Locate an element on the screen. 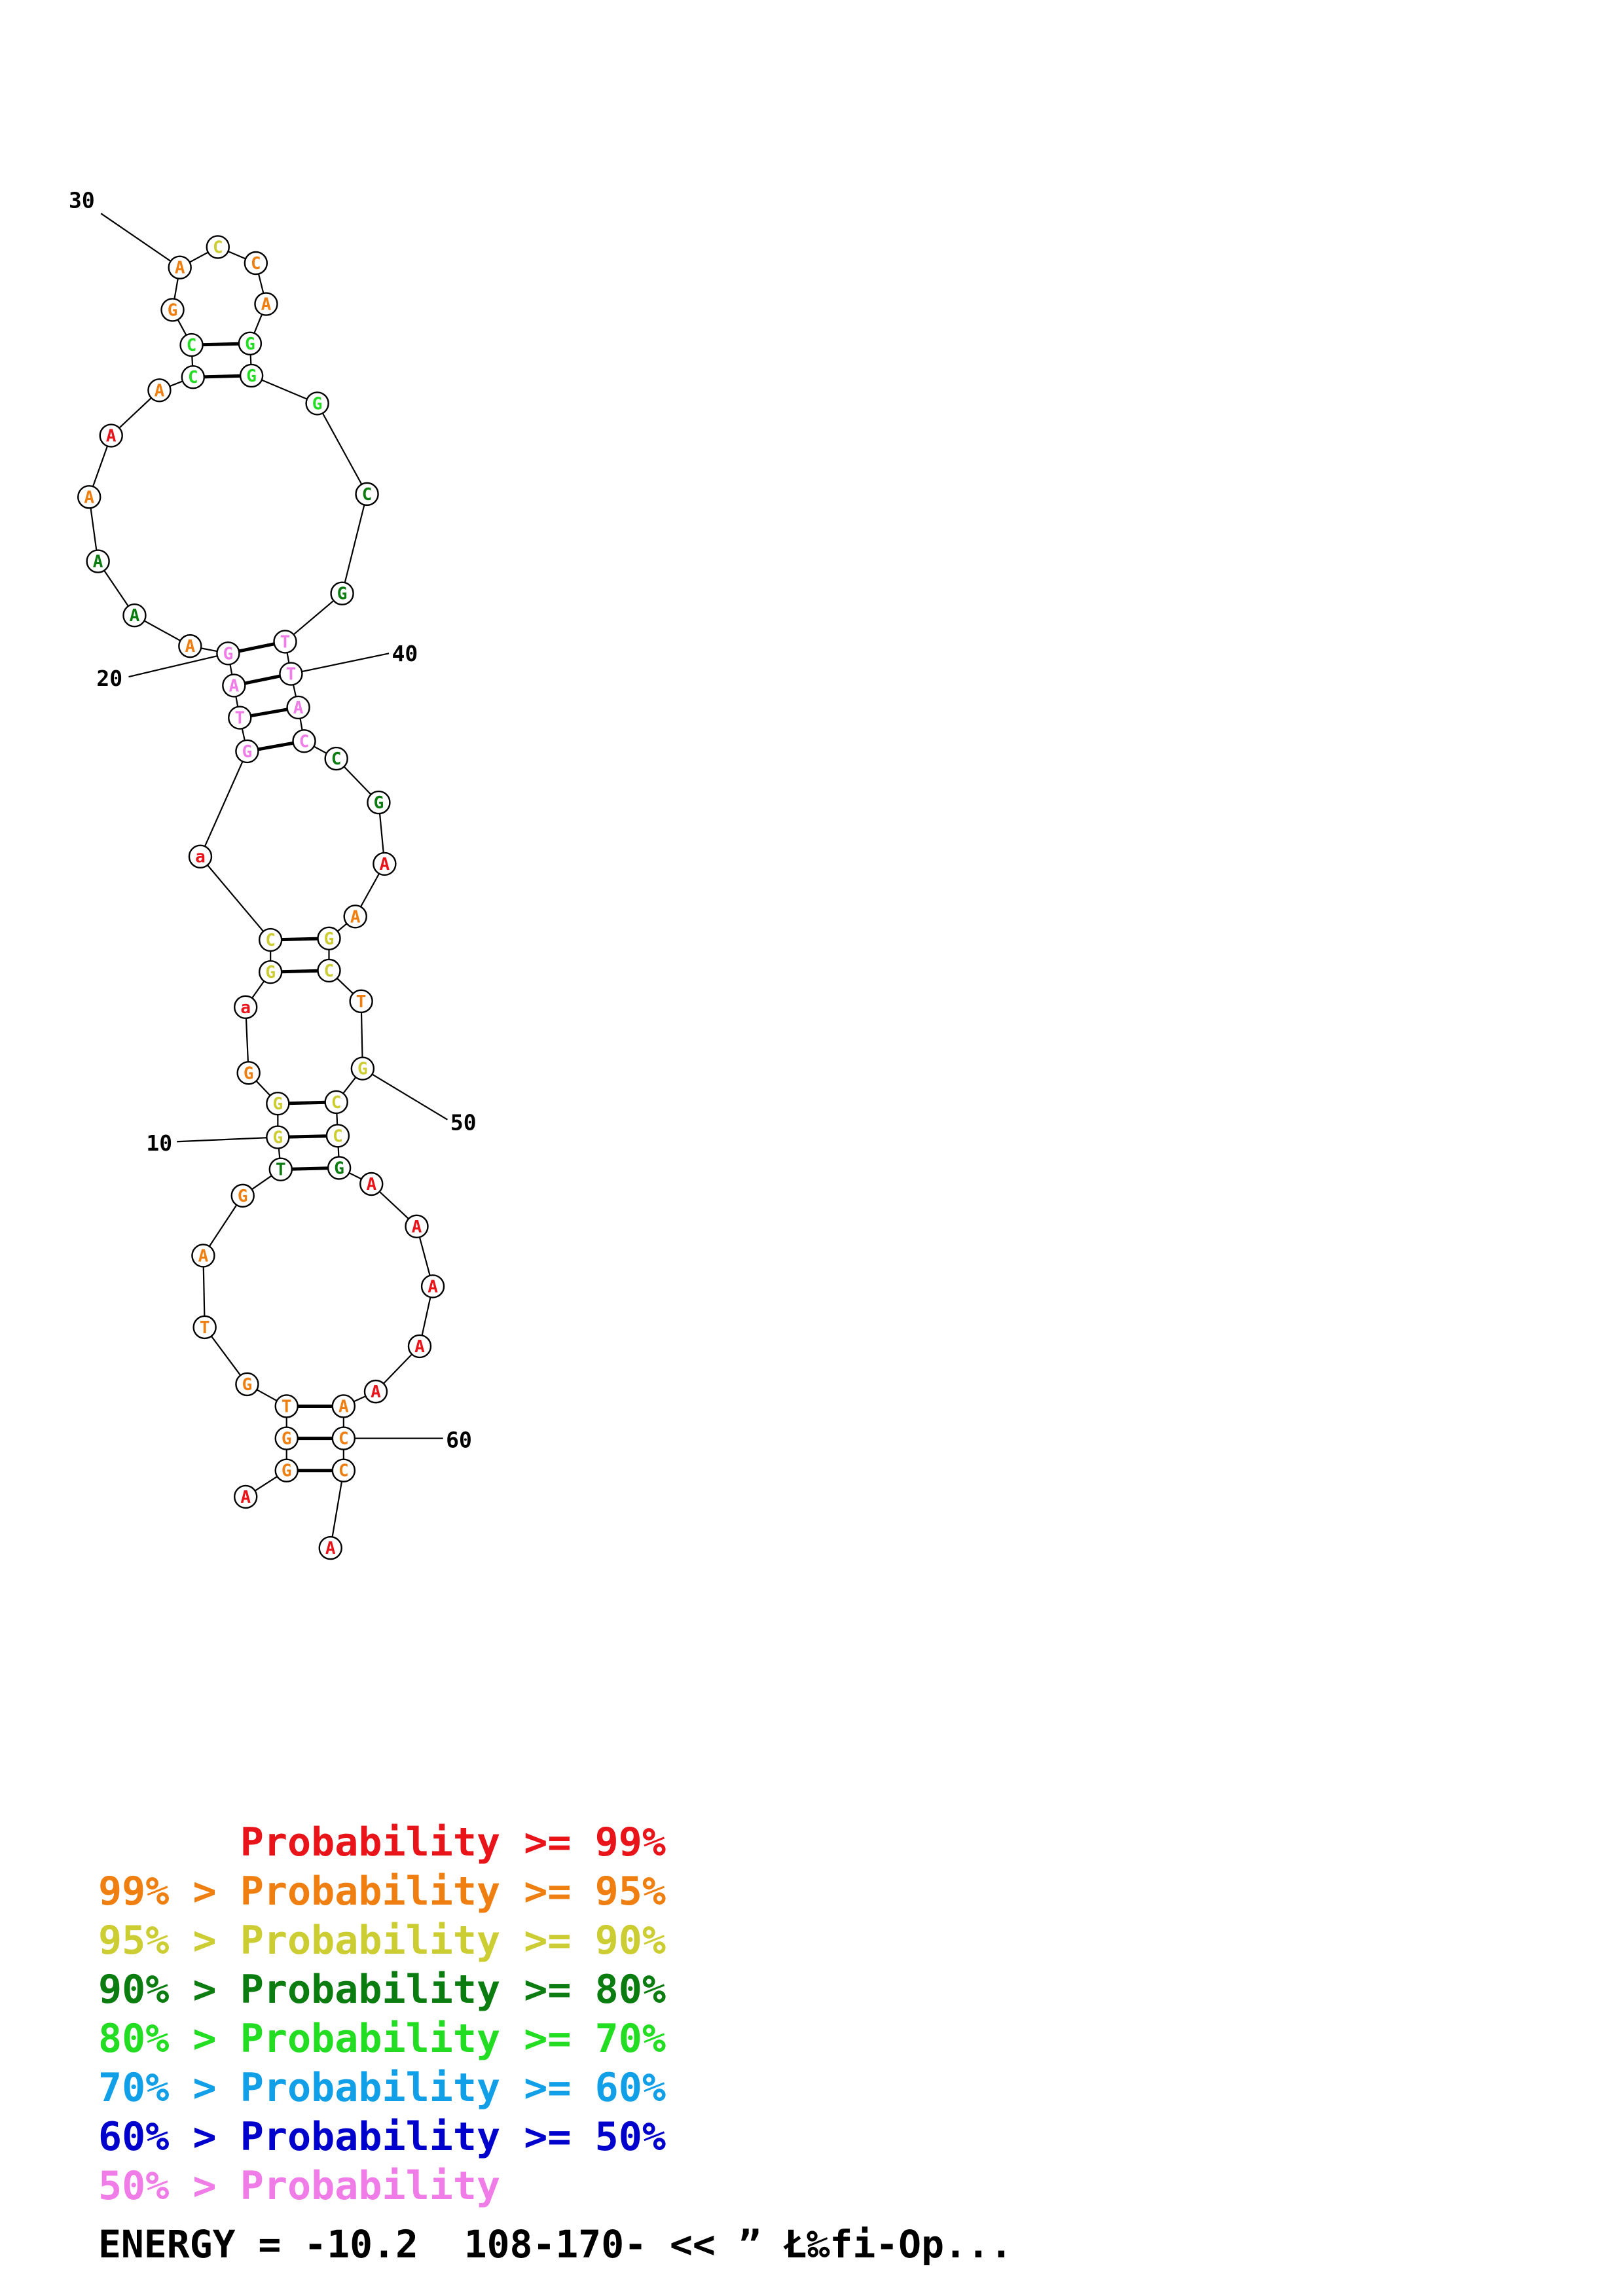 Image resolution: width=1623 pixels, height=2296 pixels. nucleotide-32: C is located at coordinates (256, 263).